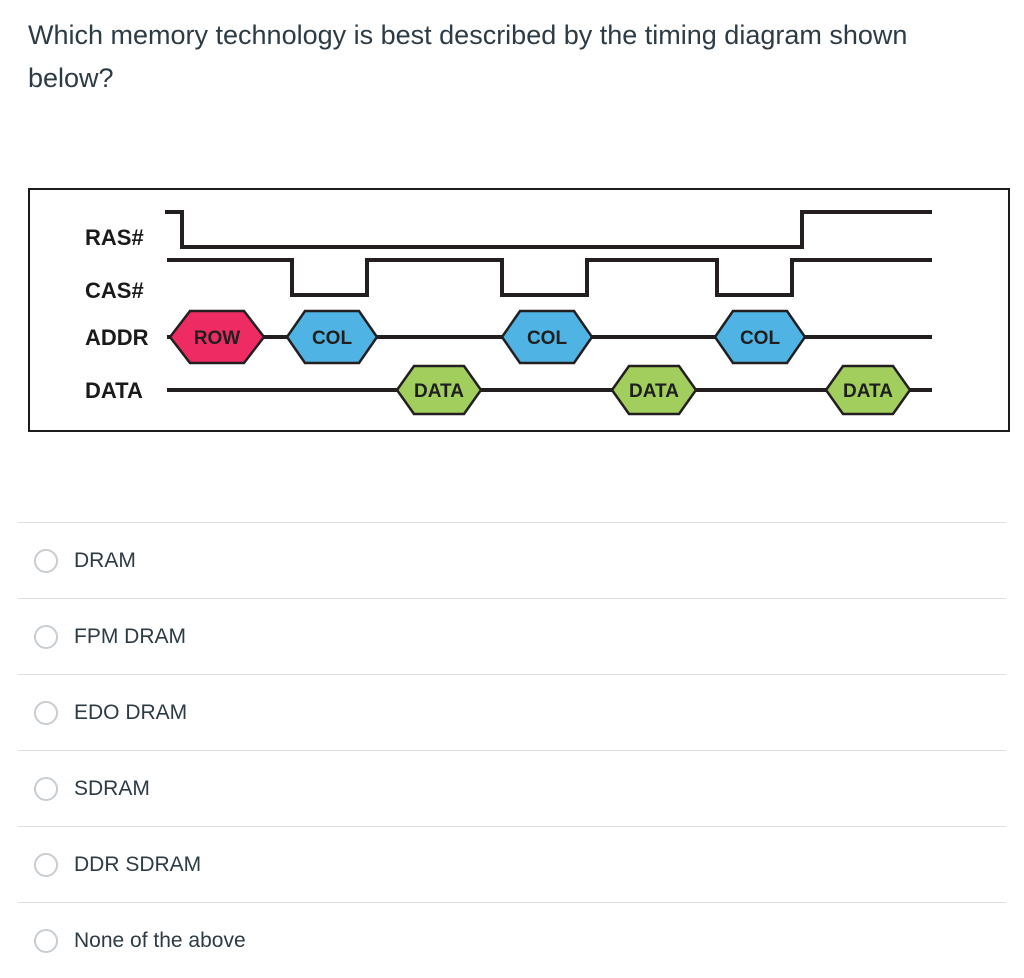  I want to click on addr-hex-row-label: ROW, so click(217, 338).